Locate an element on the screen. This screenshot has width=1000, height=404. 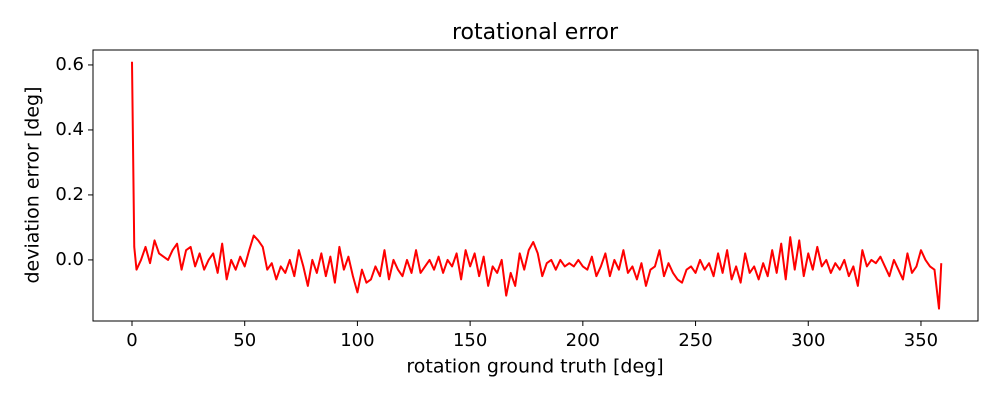
x-tick-label: 200 is located at coordinates (583, 340).